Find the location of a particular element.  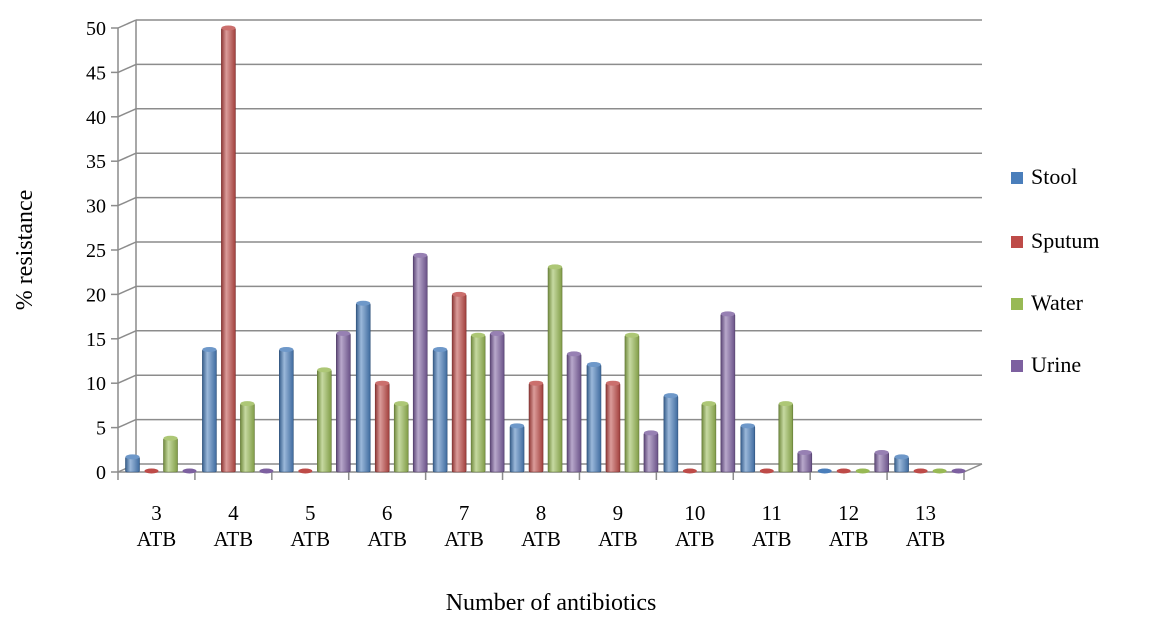

legend-swatch-sputum is located at coordinates (1017, 242).